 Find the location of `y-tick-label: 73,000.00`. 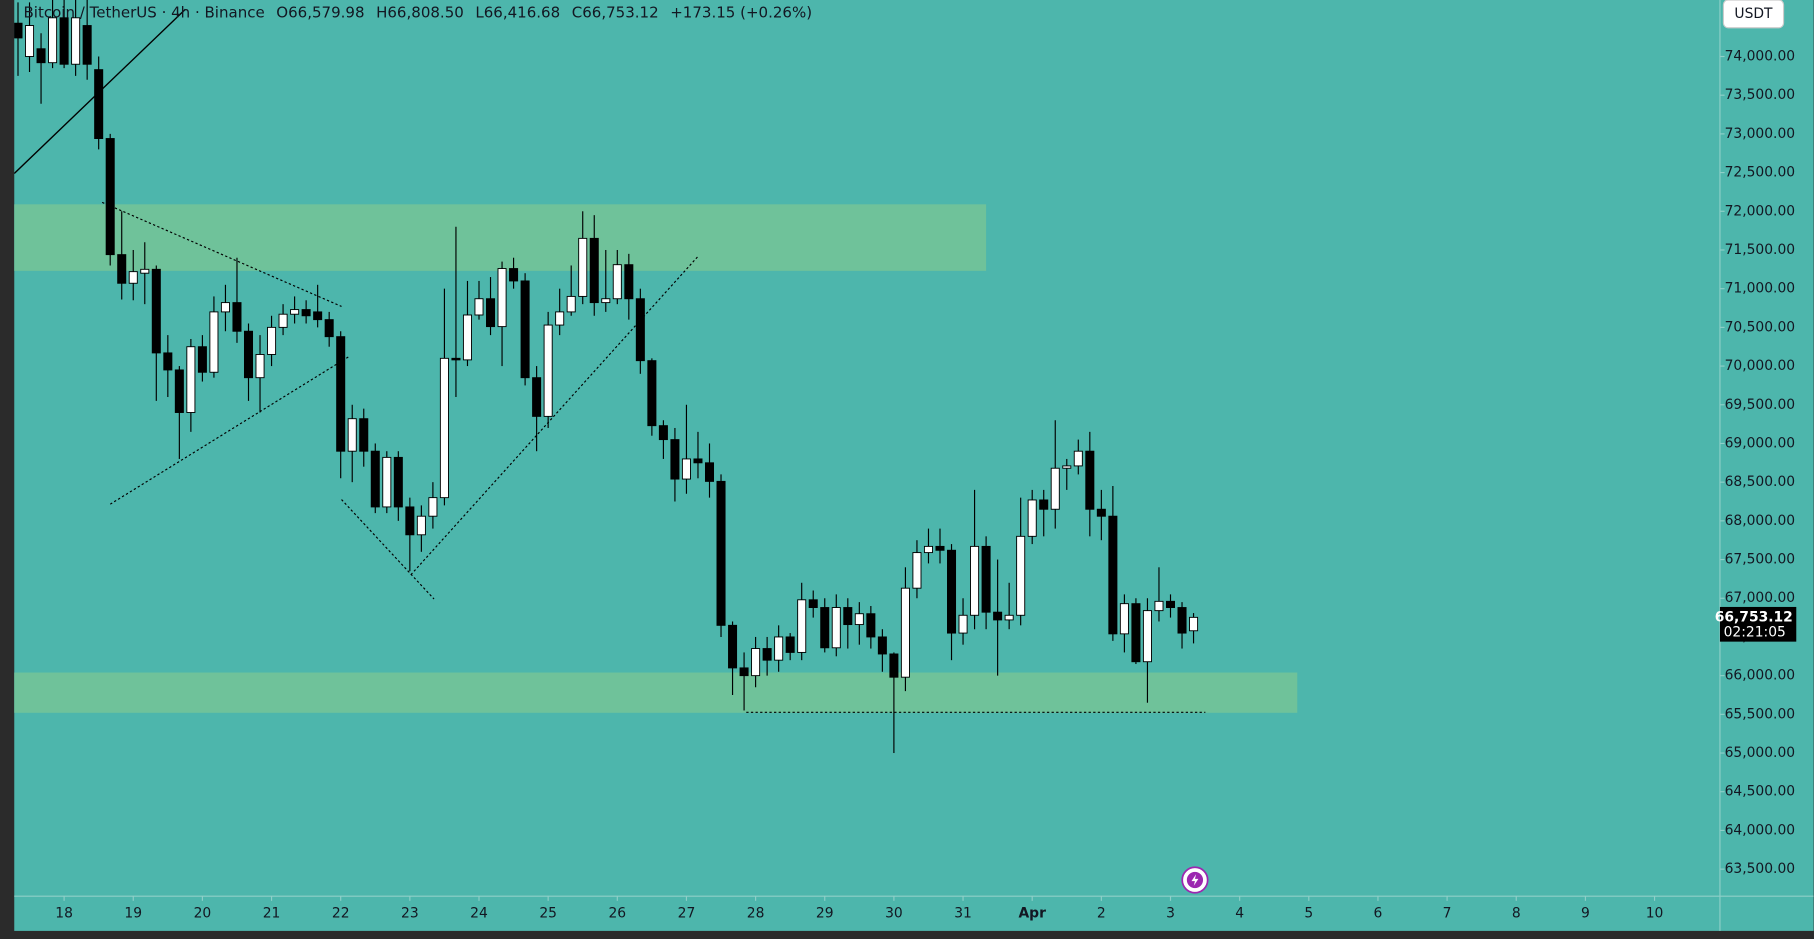

y-tick-label: 73,000.00 is located at coordinates (1760, 134).